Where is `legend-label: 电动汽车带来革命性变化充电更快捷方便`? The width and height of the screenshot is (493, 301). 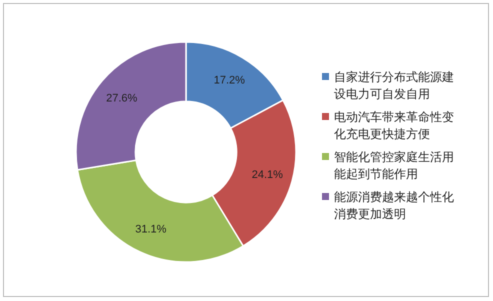 legend-label: 电动汽车带来革命性变化充电更快捷方便 is located at coordinates (394, 125).